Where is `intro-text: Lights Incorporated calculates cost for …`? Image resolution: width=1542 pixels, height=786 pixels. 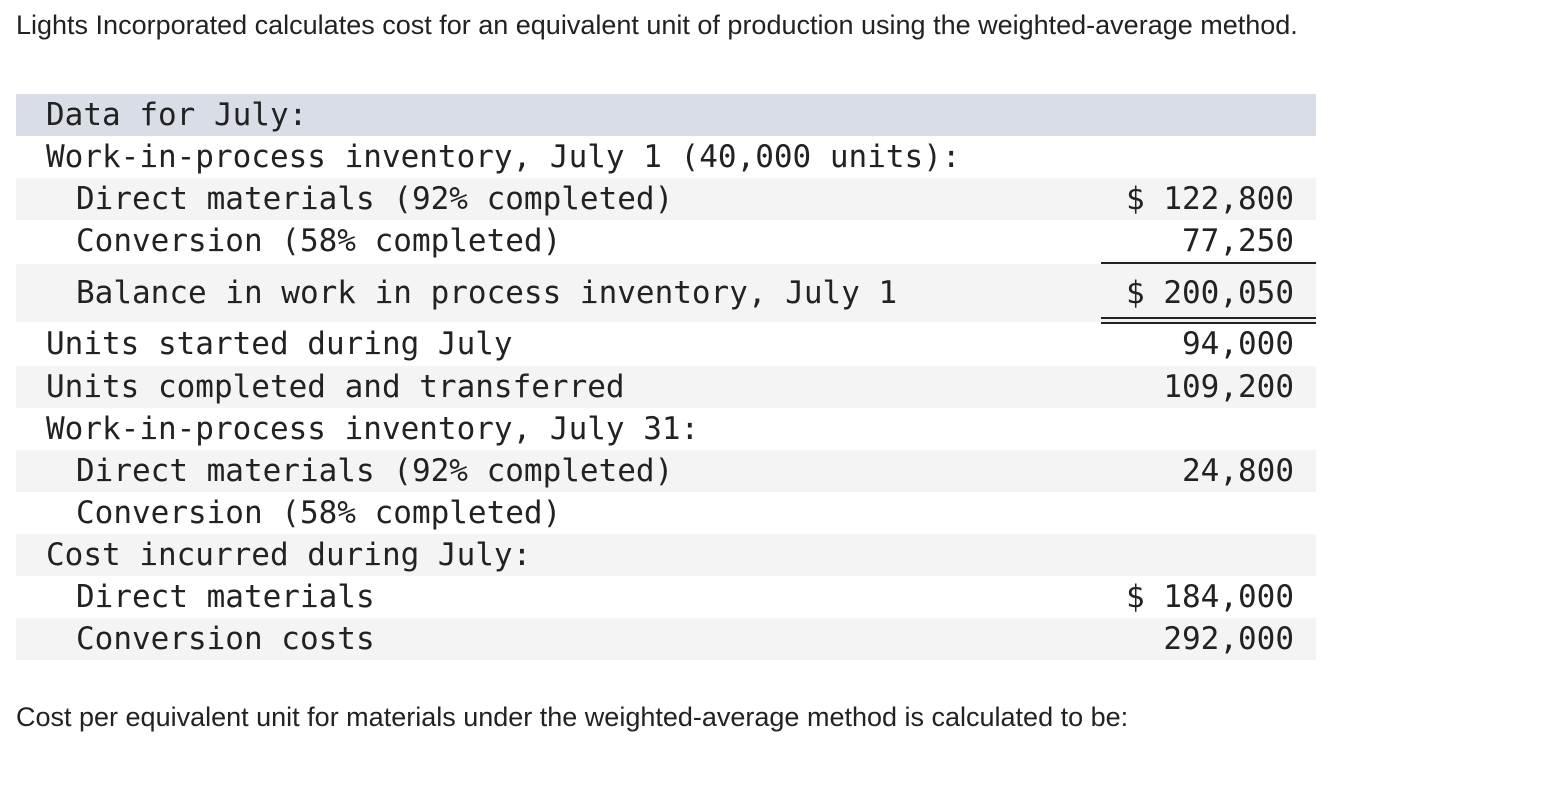
intro-text: Lights Incorporated calculates cost for … is located at coordinates (657, 25).